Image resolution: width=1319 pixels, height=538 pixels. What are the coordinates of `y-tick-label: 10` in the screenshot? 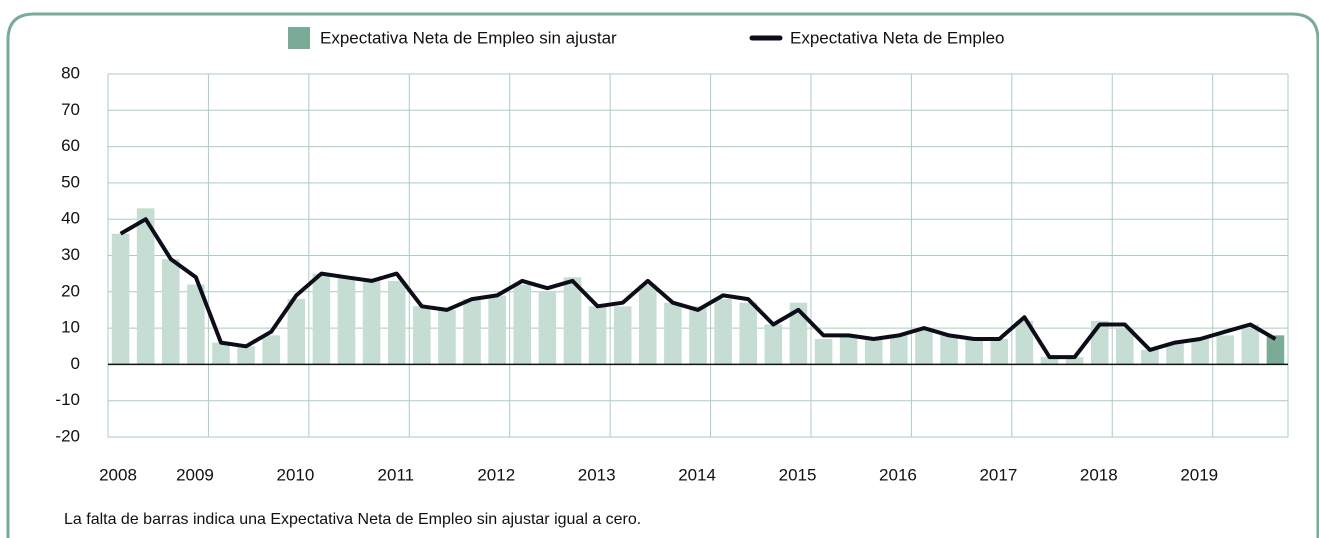 It's located at (70, 327).